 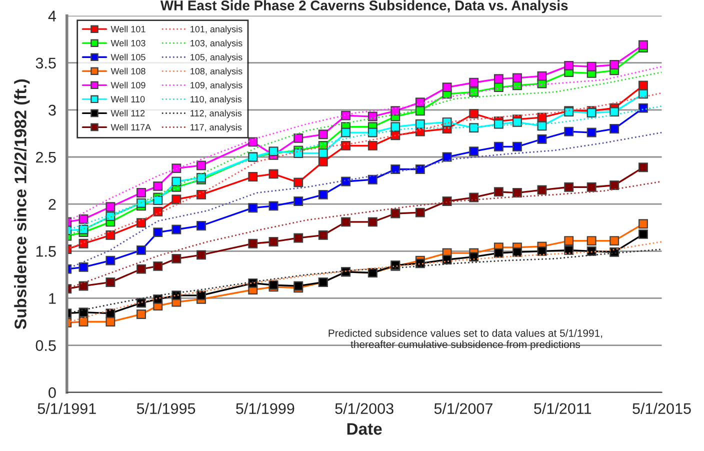 I want to click on legend-label: 103, analysis, so click(x=216, y=44).